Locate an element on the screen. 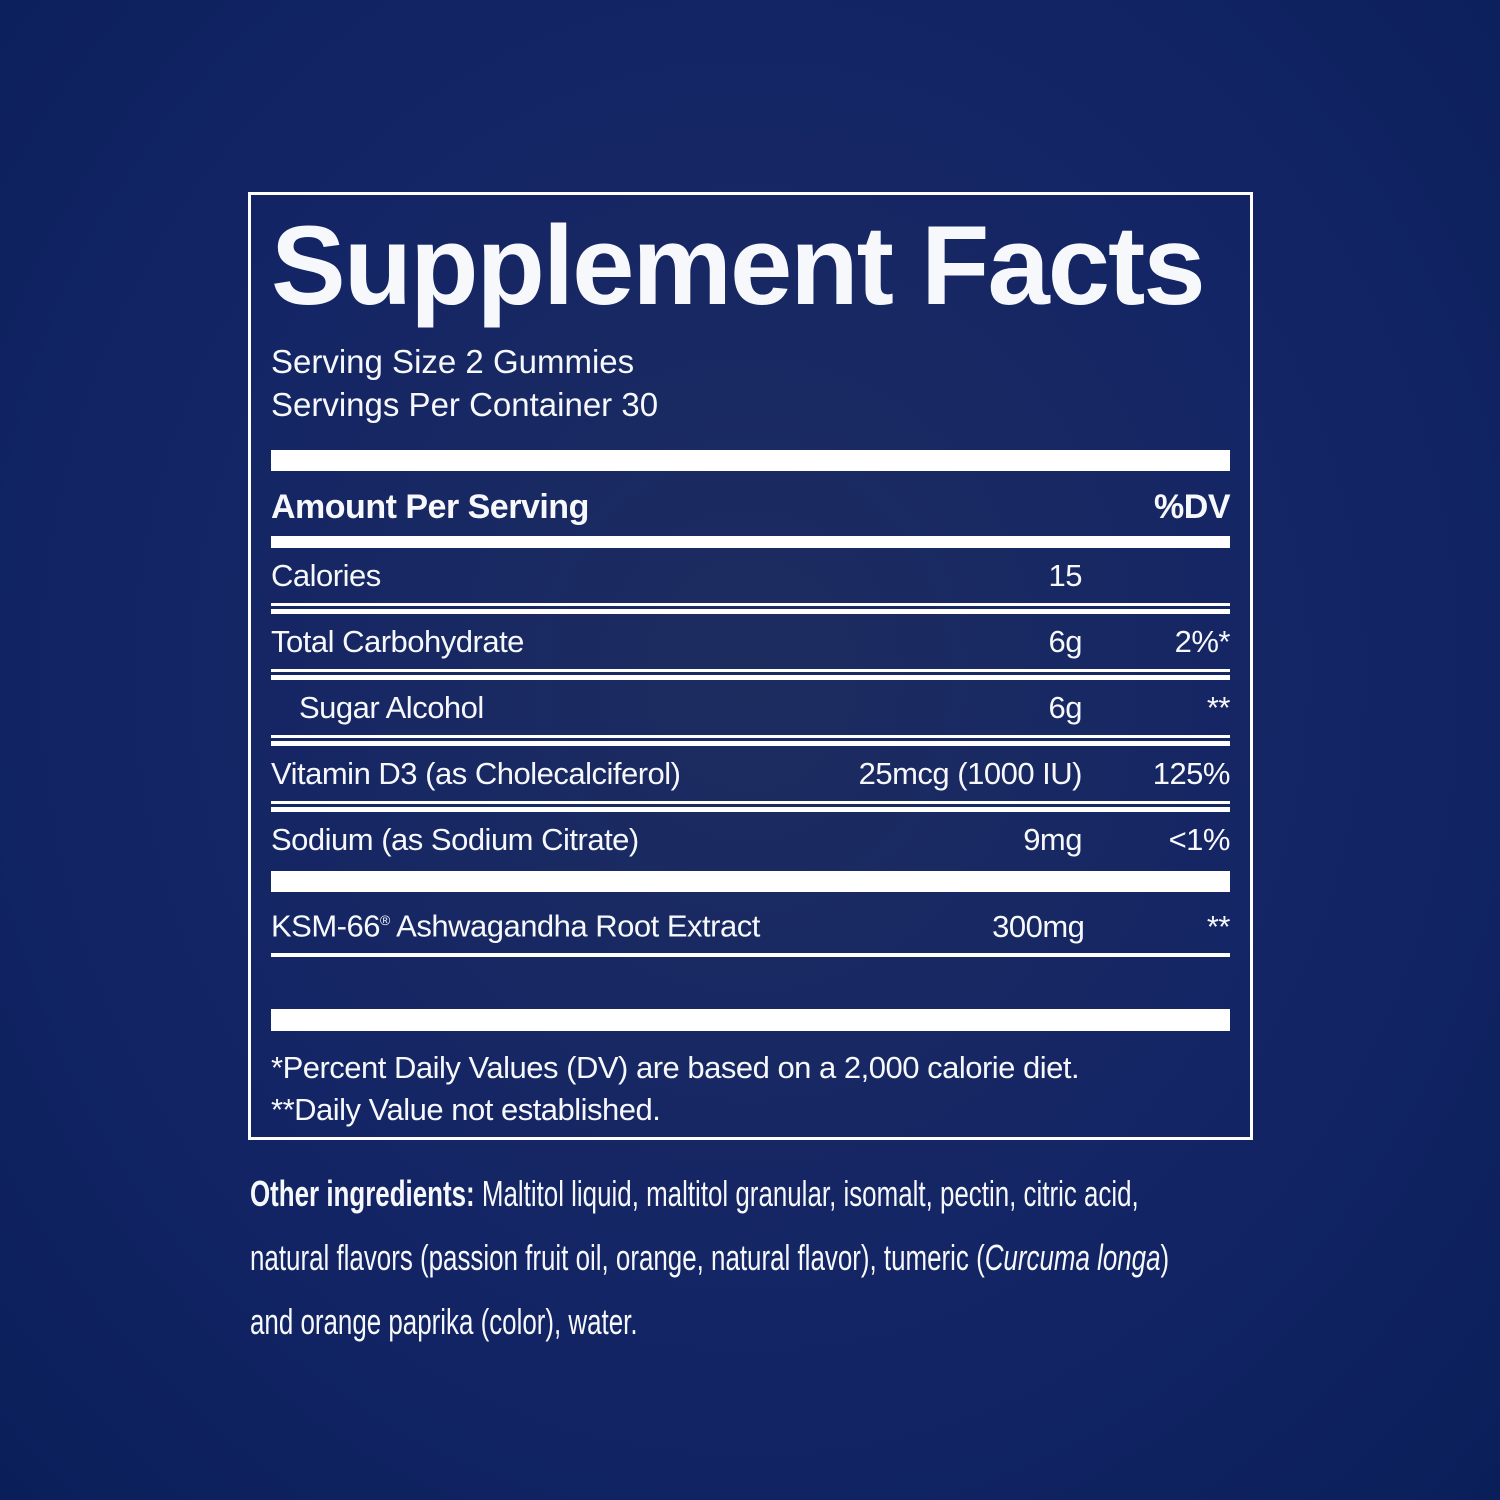 The width and height of the screenshot is (1500, 1500). nutrient-name: Total Carbohydrate is located at coordinates (397, 642).